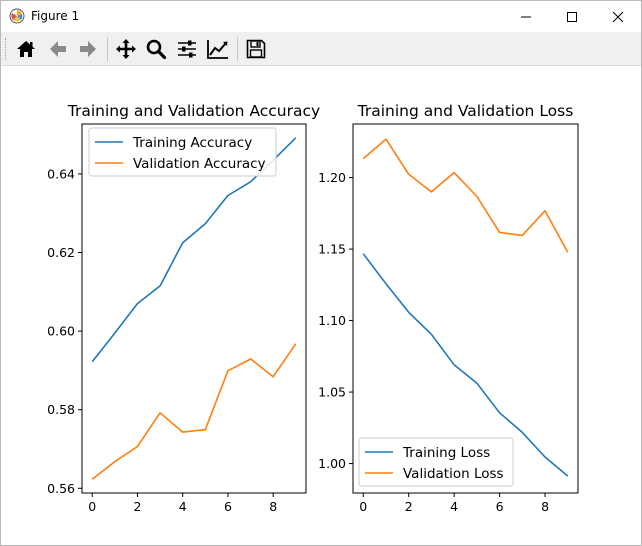 The image size is (642, 546). I want to click on back-arrow-icon, so click(58, 49).